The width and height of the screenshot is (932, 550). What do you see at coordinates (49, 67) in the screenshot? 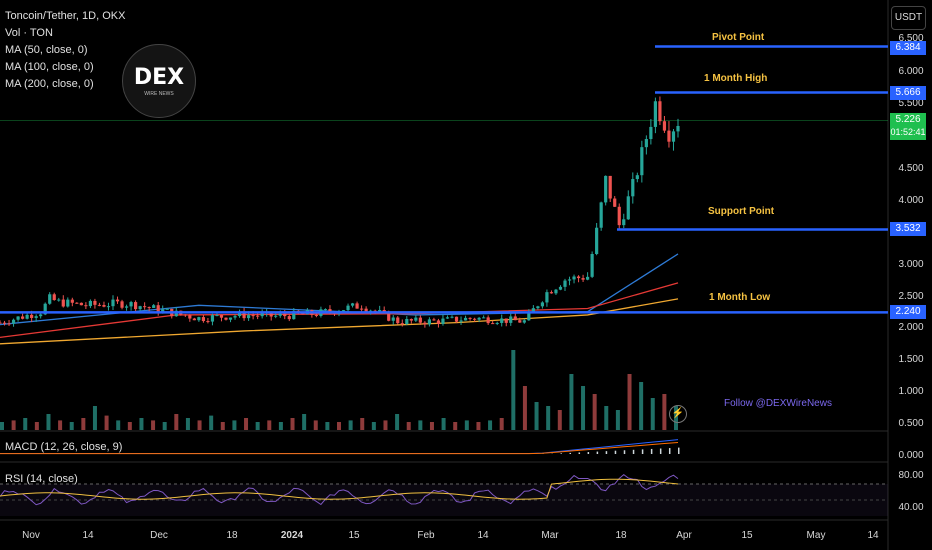
I see `ma100-legend: MA (100, close, 0)` at bounding box center [49, 67].